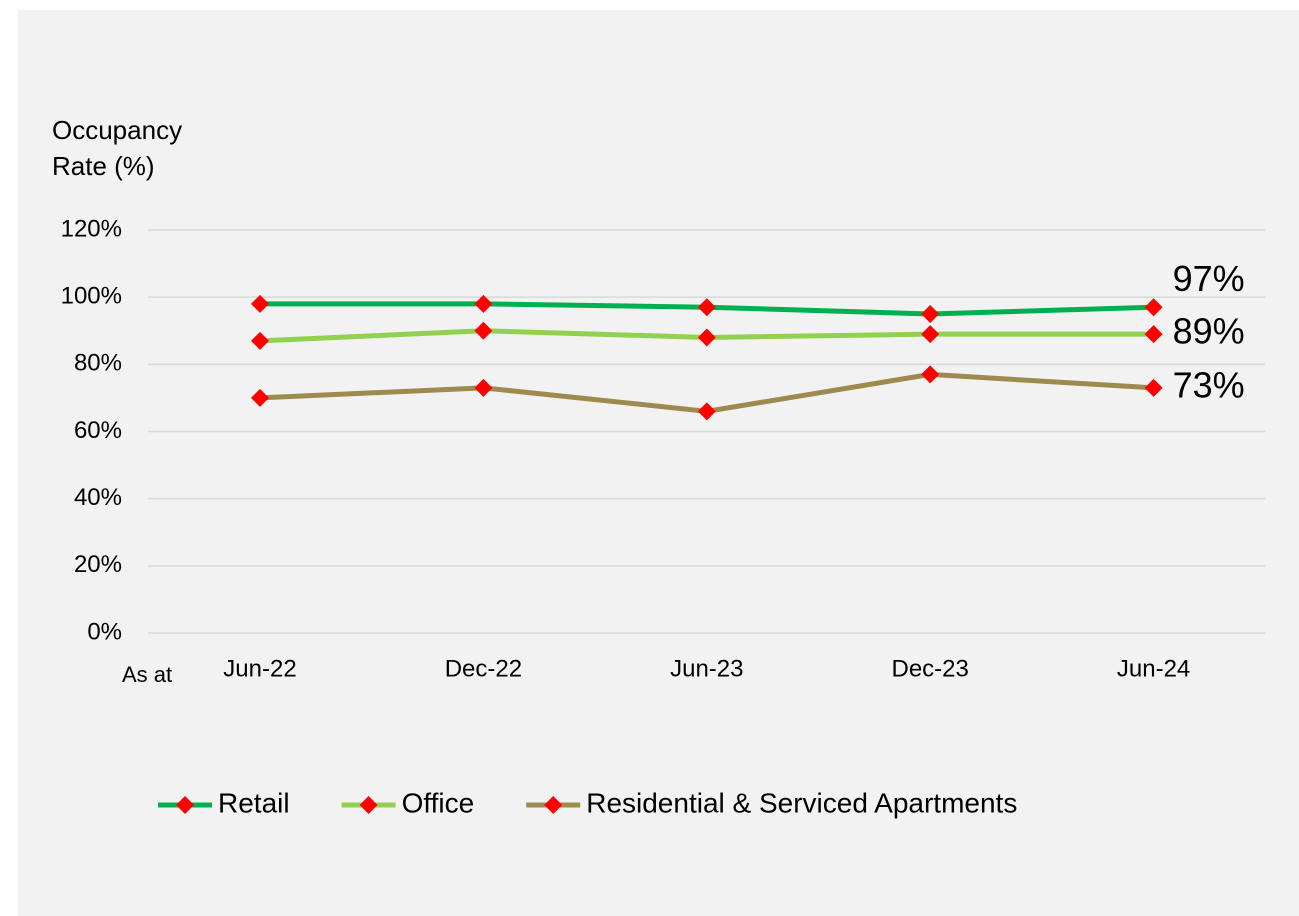 Image resolution: width=1299 pixels, height=916 pixels. I want to click on data-label: 89%, so click(1209, 331).